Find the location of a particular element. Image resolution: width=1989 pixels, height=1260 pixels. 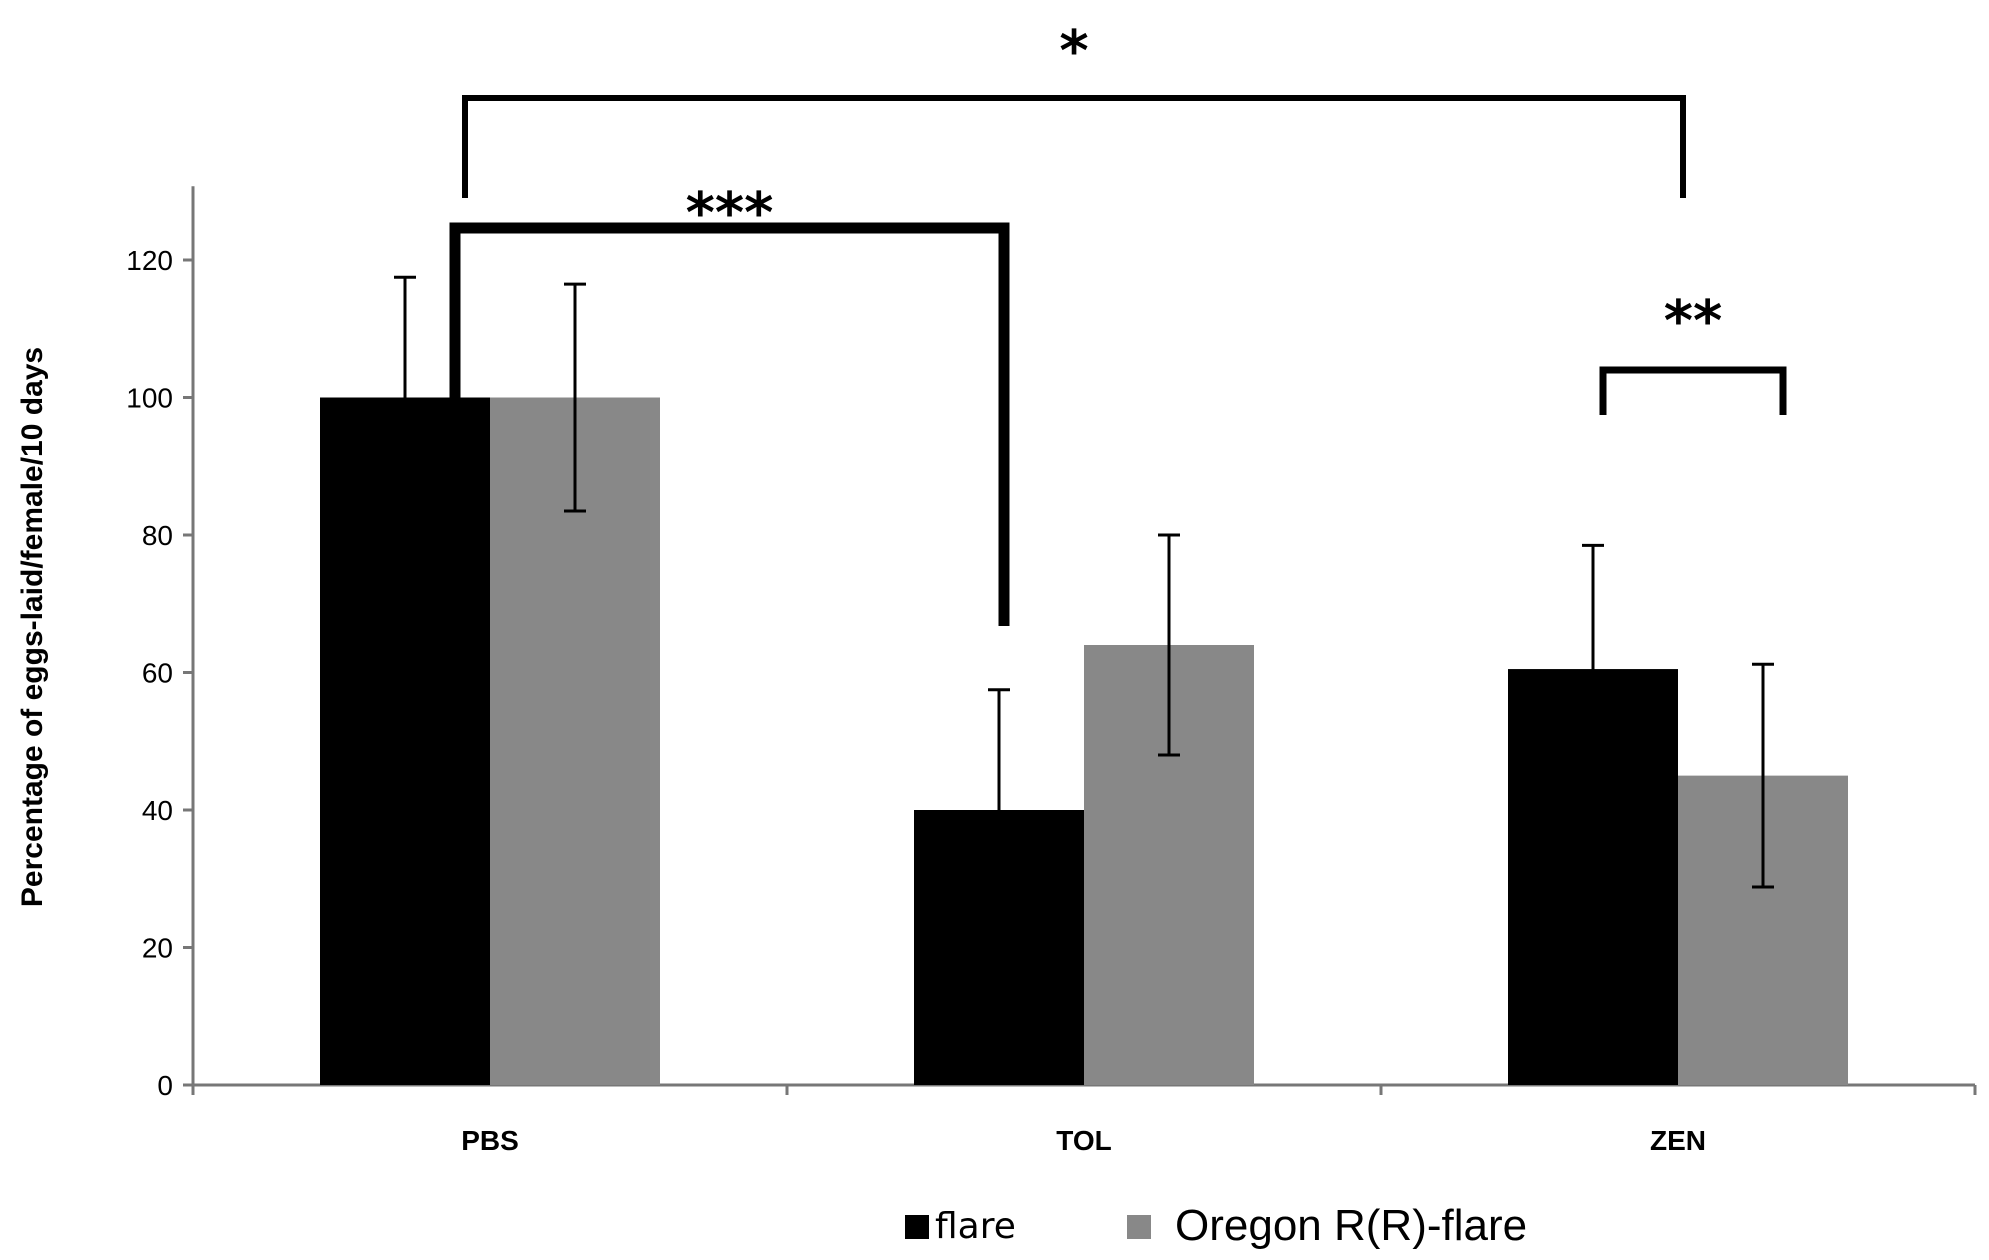

x-tick-label-pbs: PBS is located at coordinates (490, 1140).